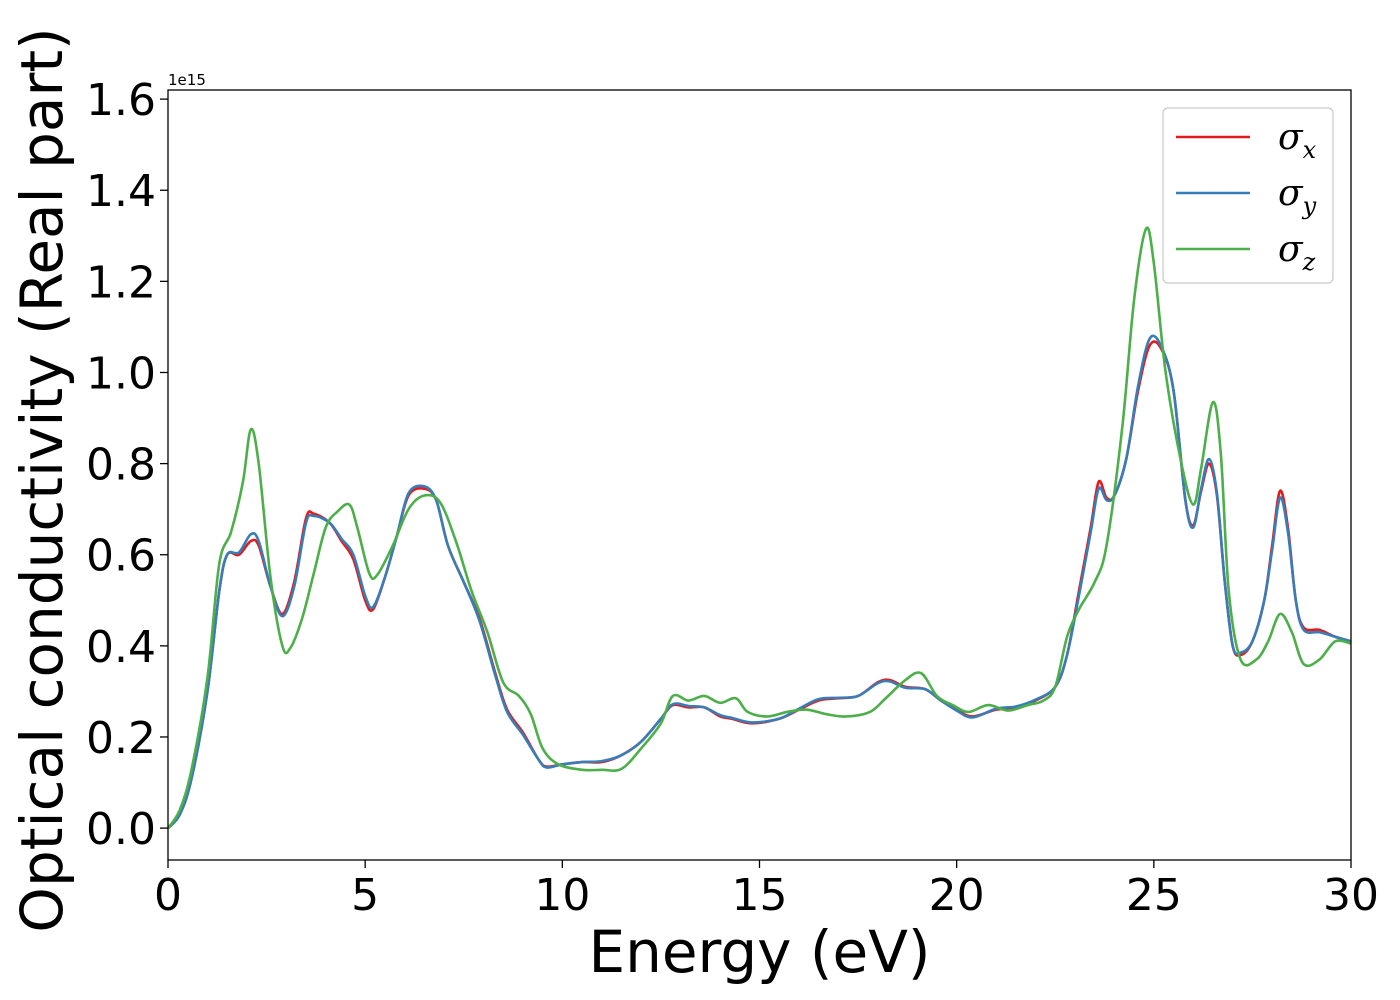 The width and height of the screenshot is (1400, 1000). What do you see at coordinates (168, 895) in the screenshot?
I see `x-tick-label: 0` at bounding box center [168, 895].